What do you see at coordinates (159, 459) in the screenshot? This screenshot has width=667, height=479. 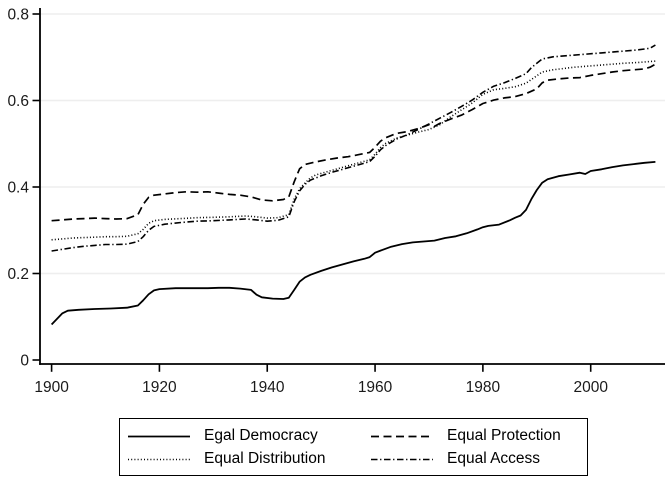 I see `legend-line-sample-dotted` at bounding box center [159, 459].